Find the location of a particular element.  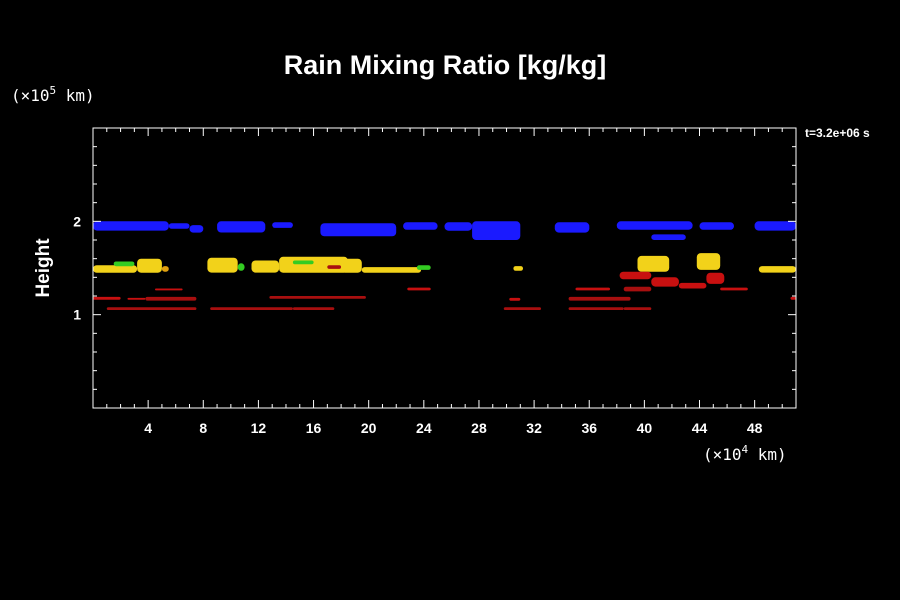

x-tick-label: 40 is located at coordinates (645, 428).